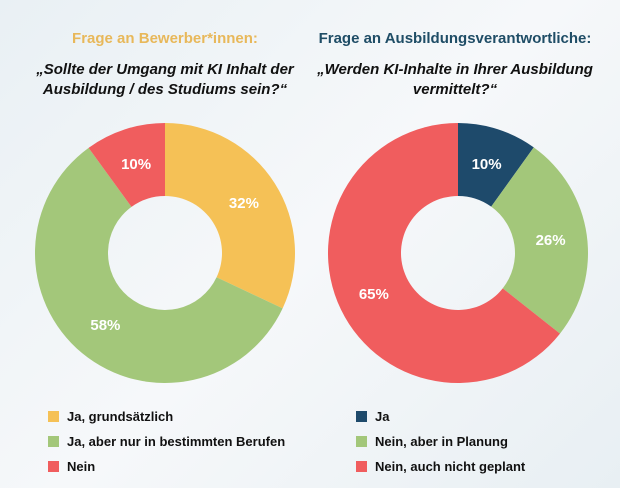 This screenshot has height=488, width=620. Describe the element at coordinates (244, 203) in the screenshot. I see `slice-label: 32%` at that location.